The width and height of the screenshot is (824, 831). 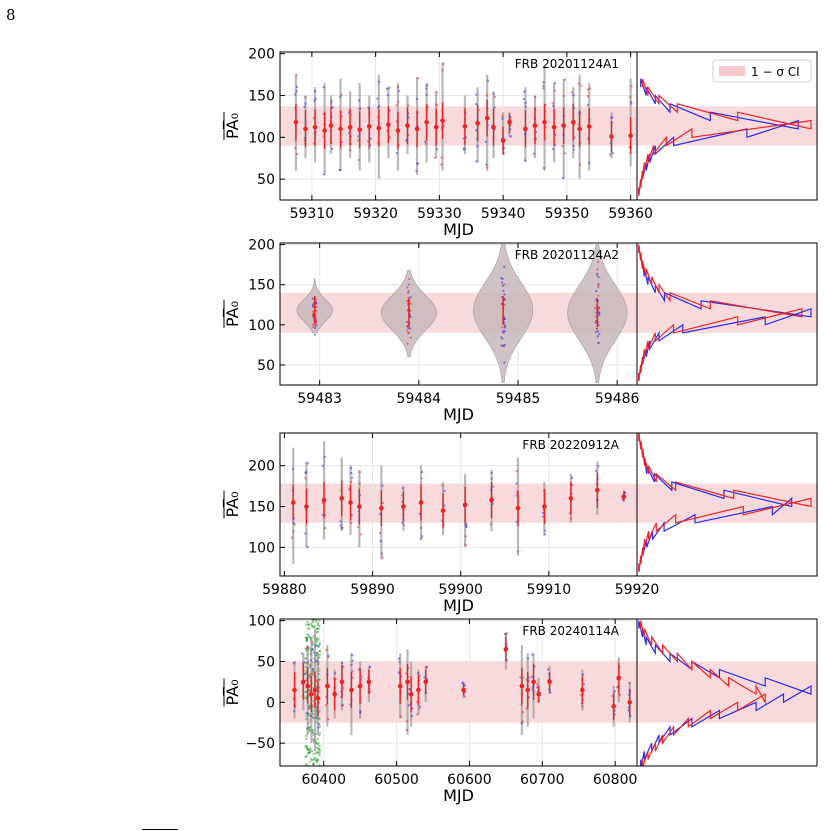 I want to click on histogram-frame, so click(x=727, y=692).